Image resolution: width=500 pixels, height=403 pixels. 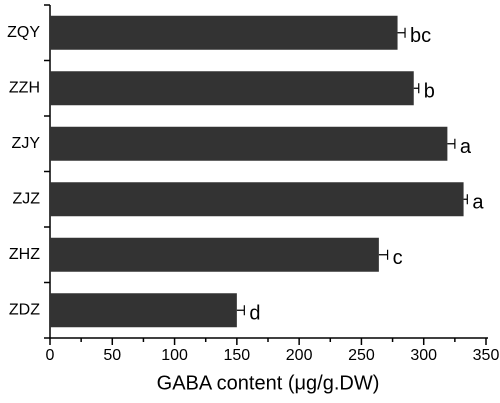 I want to click on y-tick-label: ZJZ, so click(x=26, y=198).